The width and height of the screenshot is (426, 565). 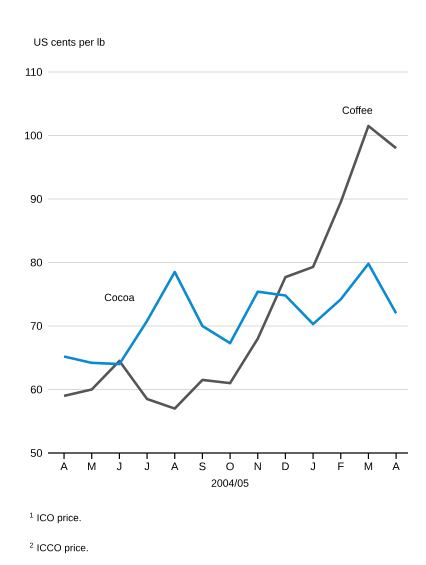 What do you see at coordinates (285, 466) in the screenshot?
I see `x-tick-label: D` at bounding box center [285, 466].